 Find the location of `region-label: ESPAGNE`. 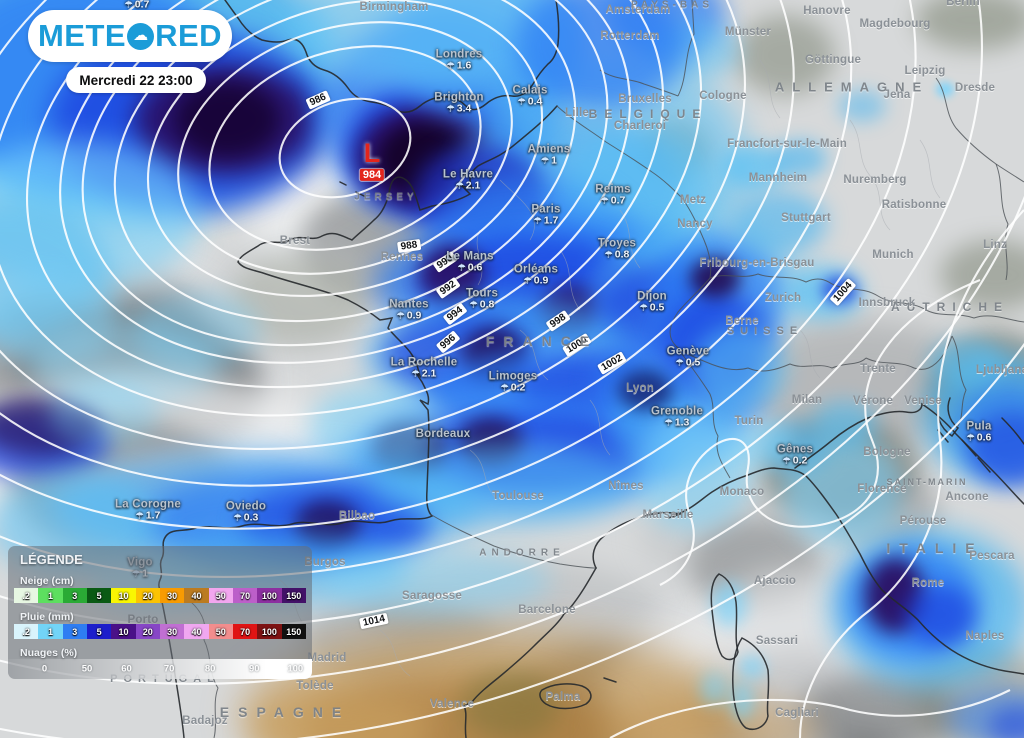

region-label: ESPAGNE is located at coordinates (285, 712).